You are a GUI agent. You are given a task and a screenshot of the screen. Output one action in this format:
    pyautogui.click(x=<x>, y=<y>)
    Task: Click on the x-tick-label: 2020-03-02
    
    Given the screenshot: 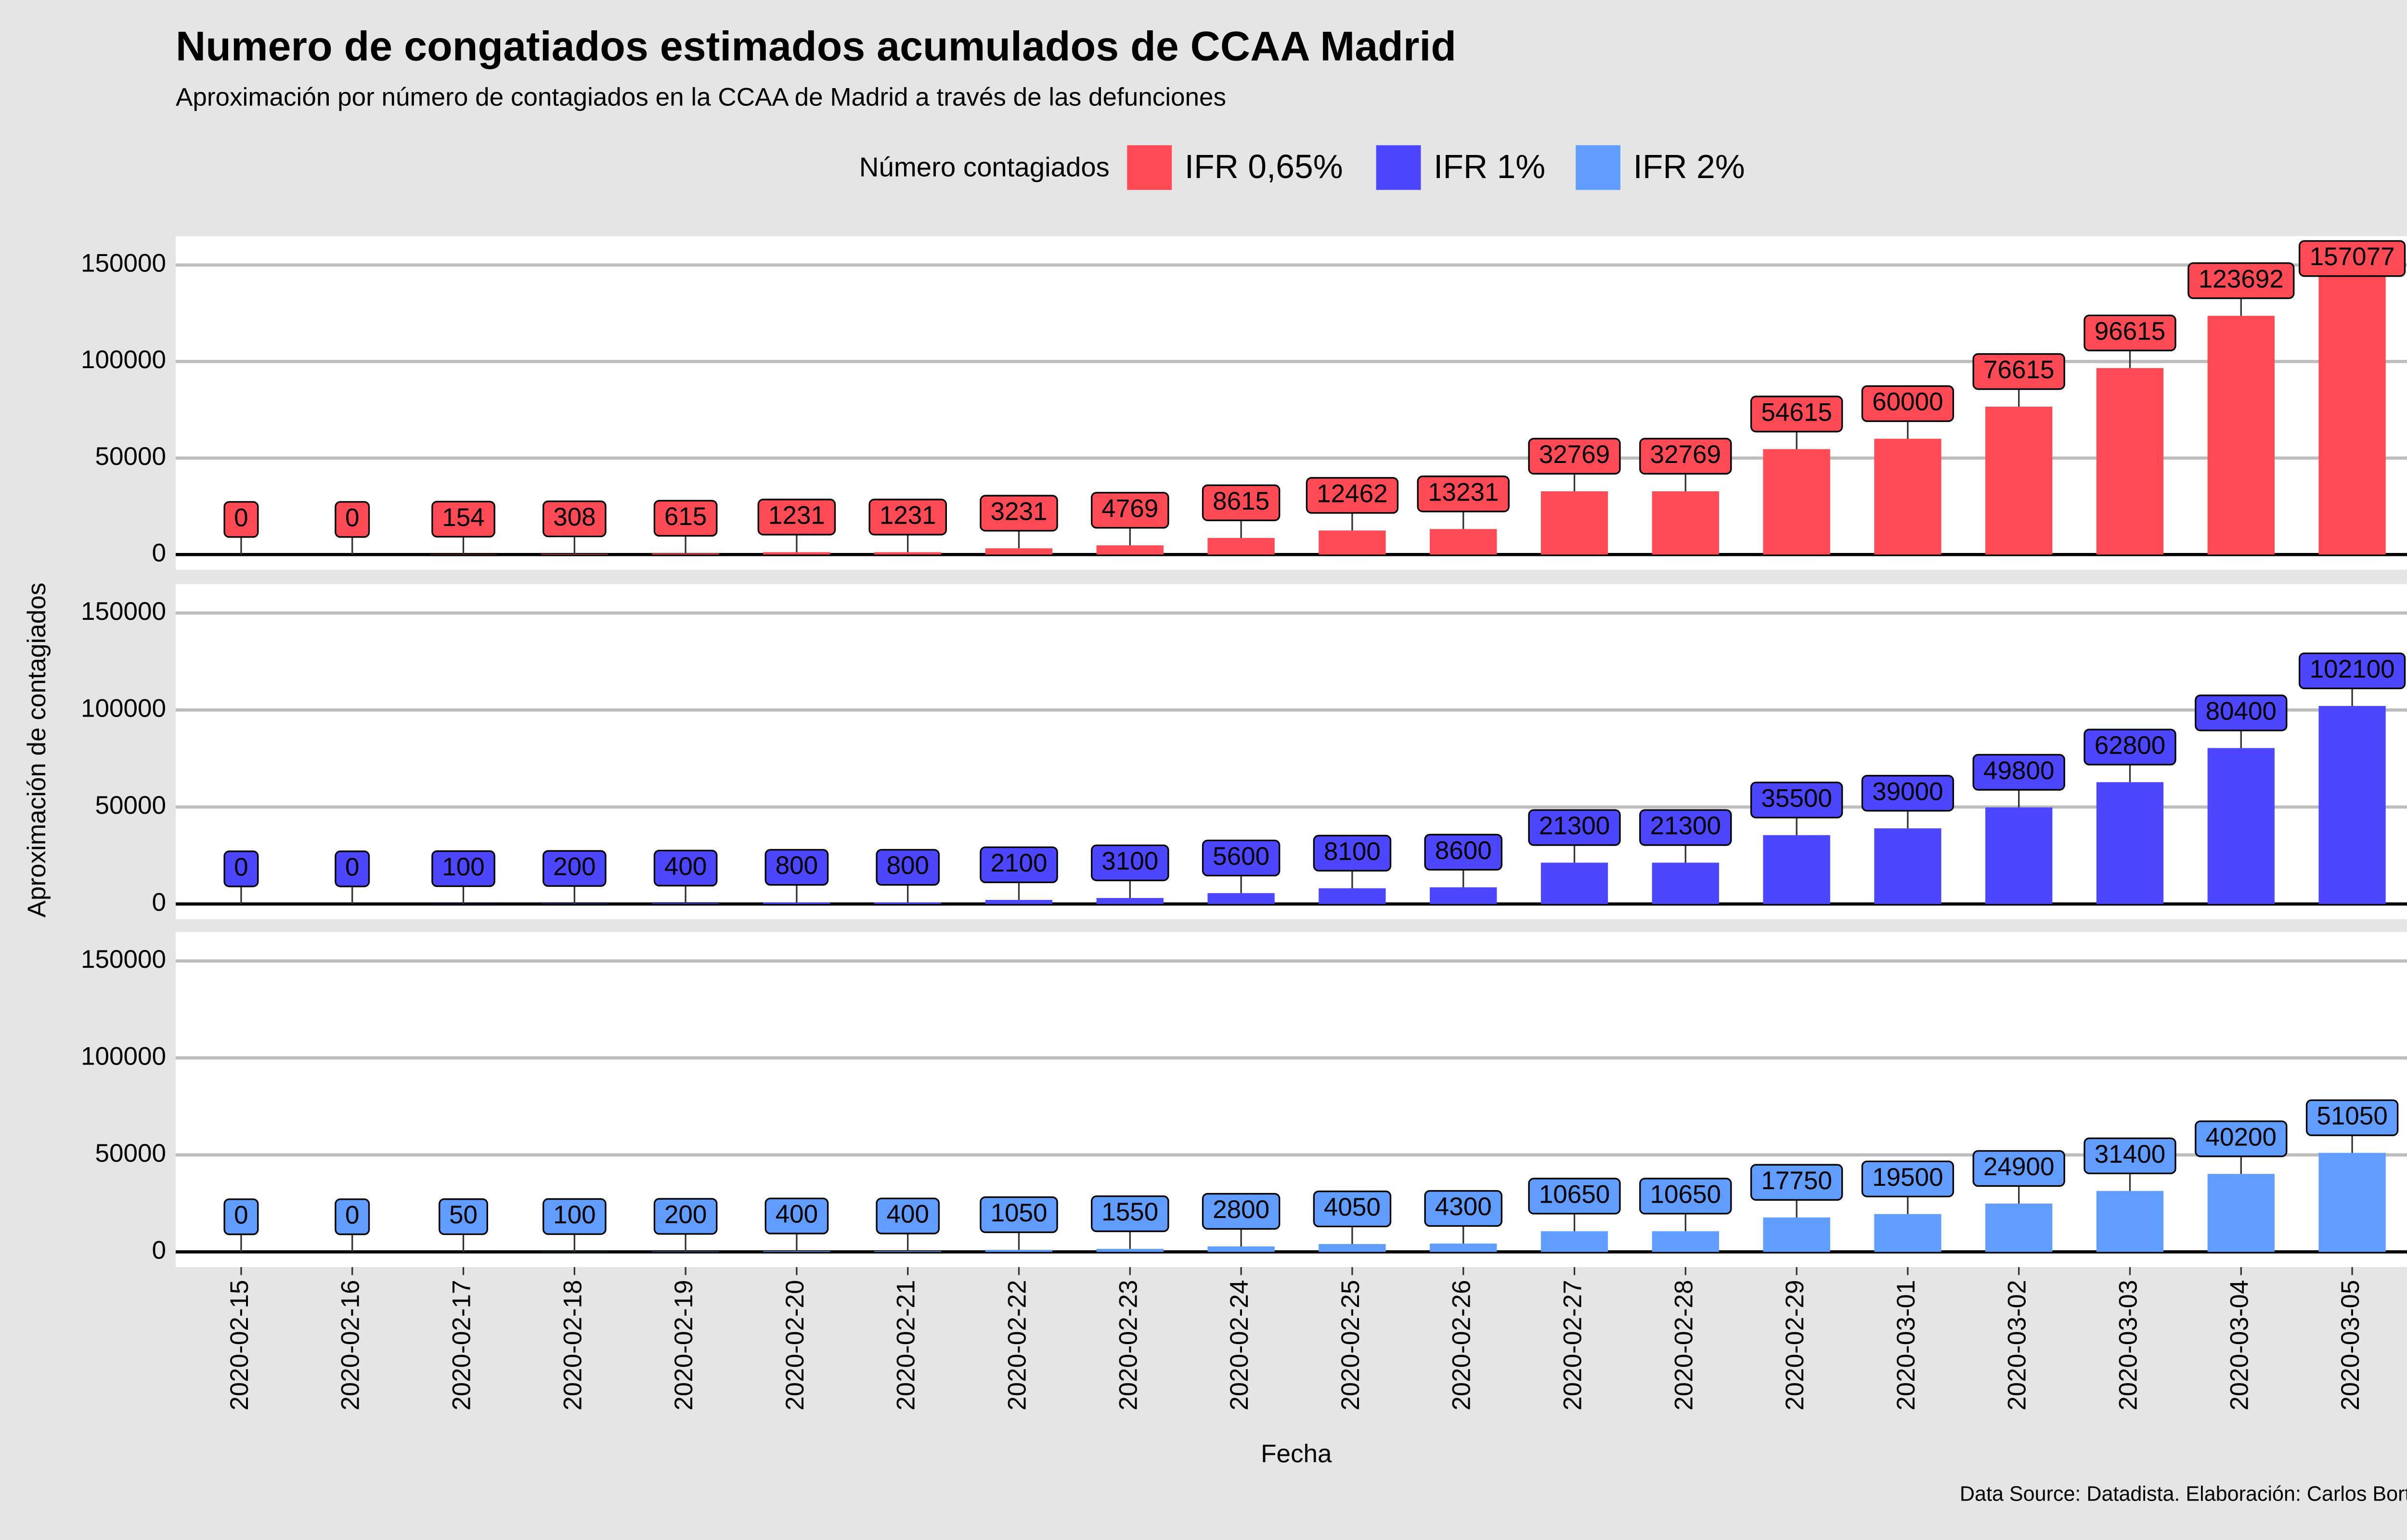 What is the action you would take?
    pyautogui.click(x=2017, y=1345)
    